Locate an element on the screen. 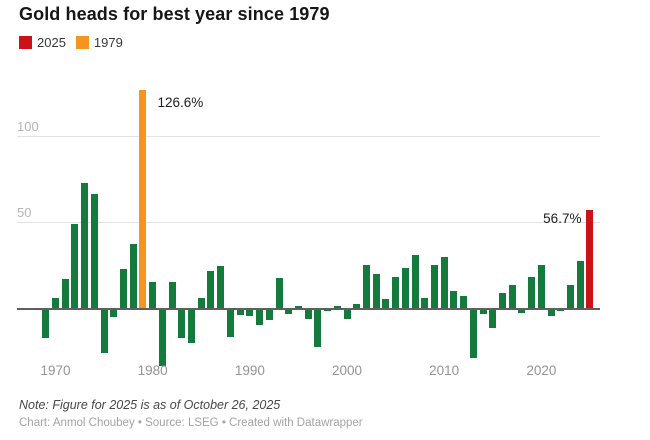 The image size is (650, 440). bar-2019 is located at coordinates (532, 292).